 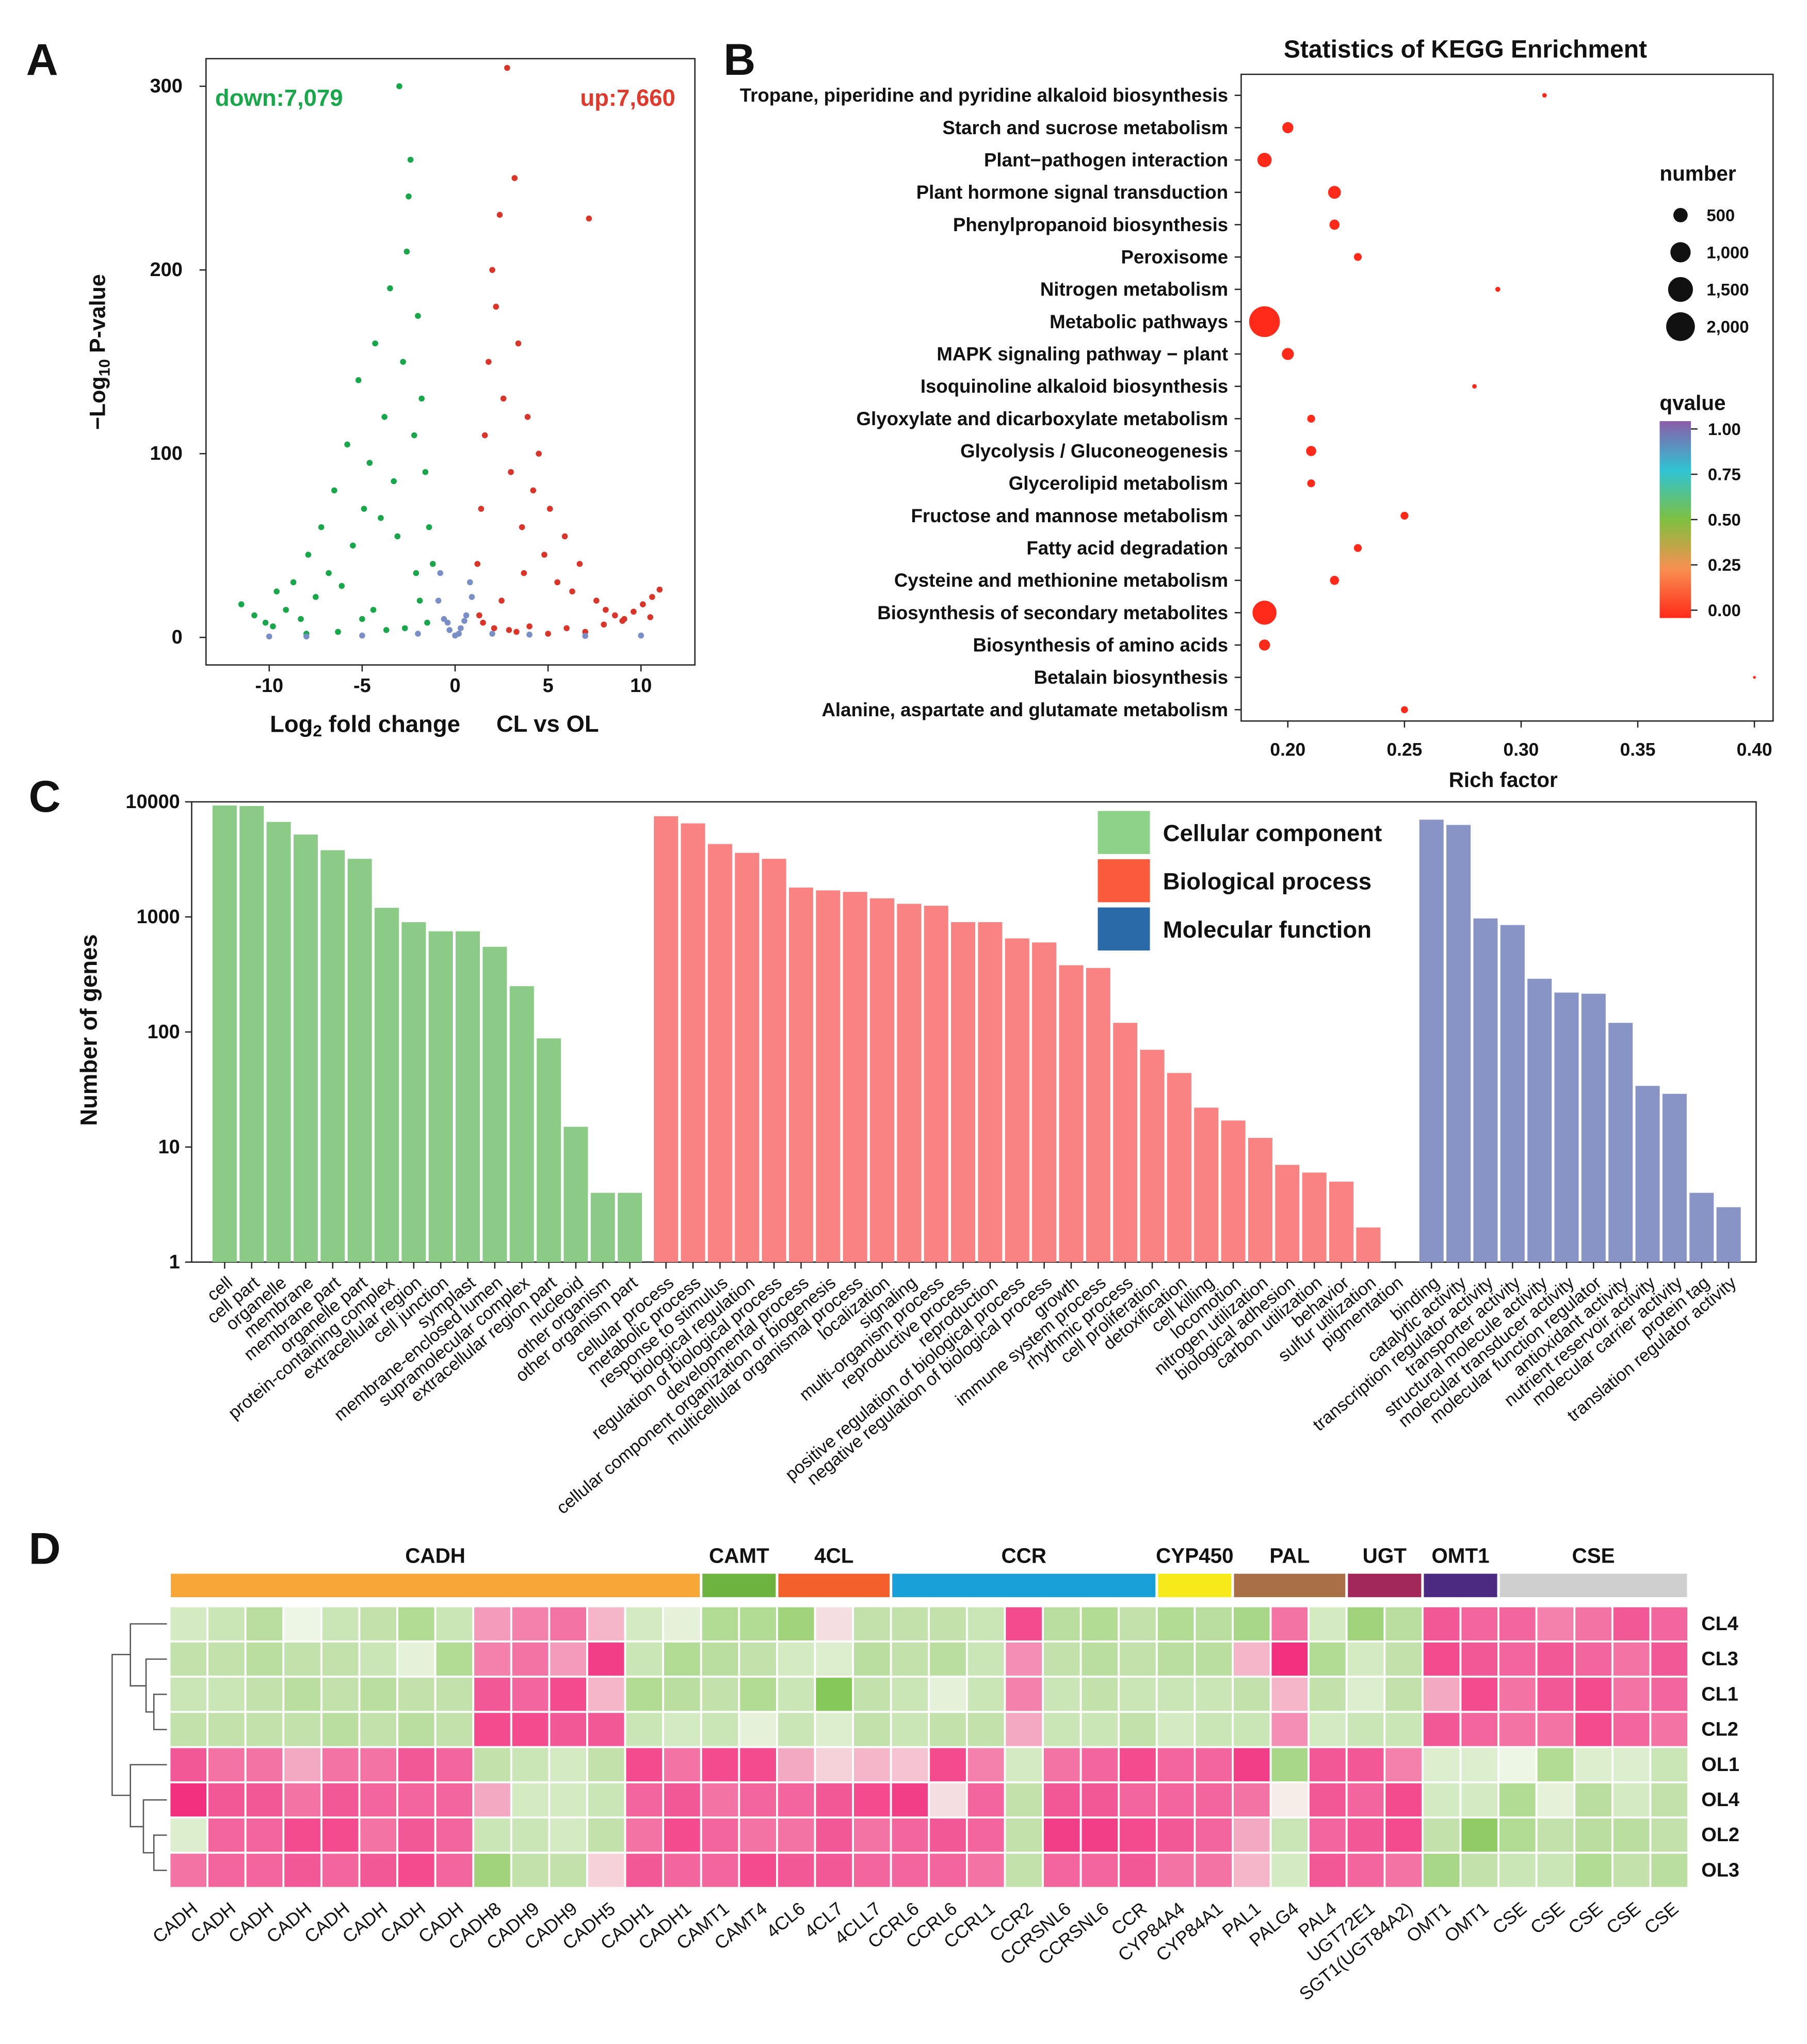 What do you see at coordinates (1195, 1555) in the screenshot?
I see `group-label: CYP450` at bounding box center [1195, 1555].